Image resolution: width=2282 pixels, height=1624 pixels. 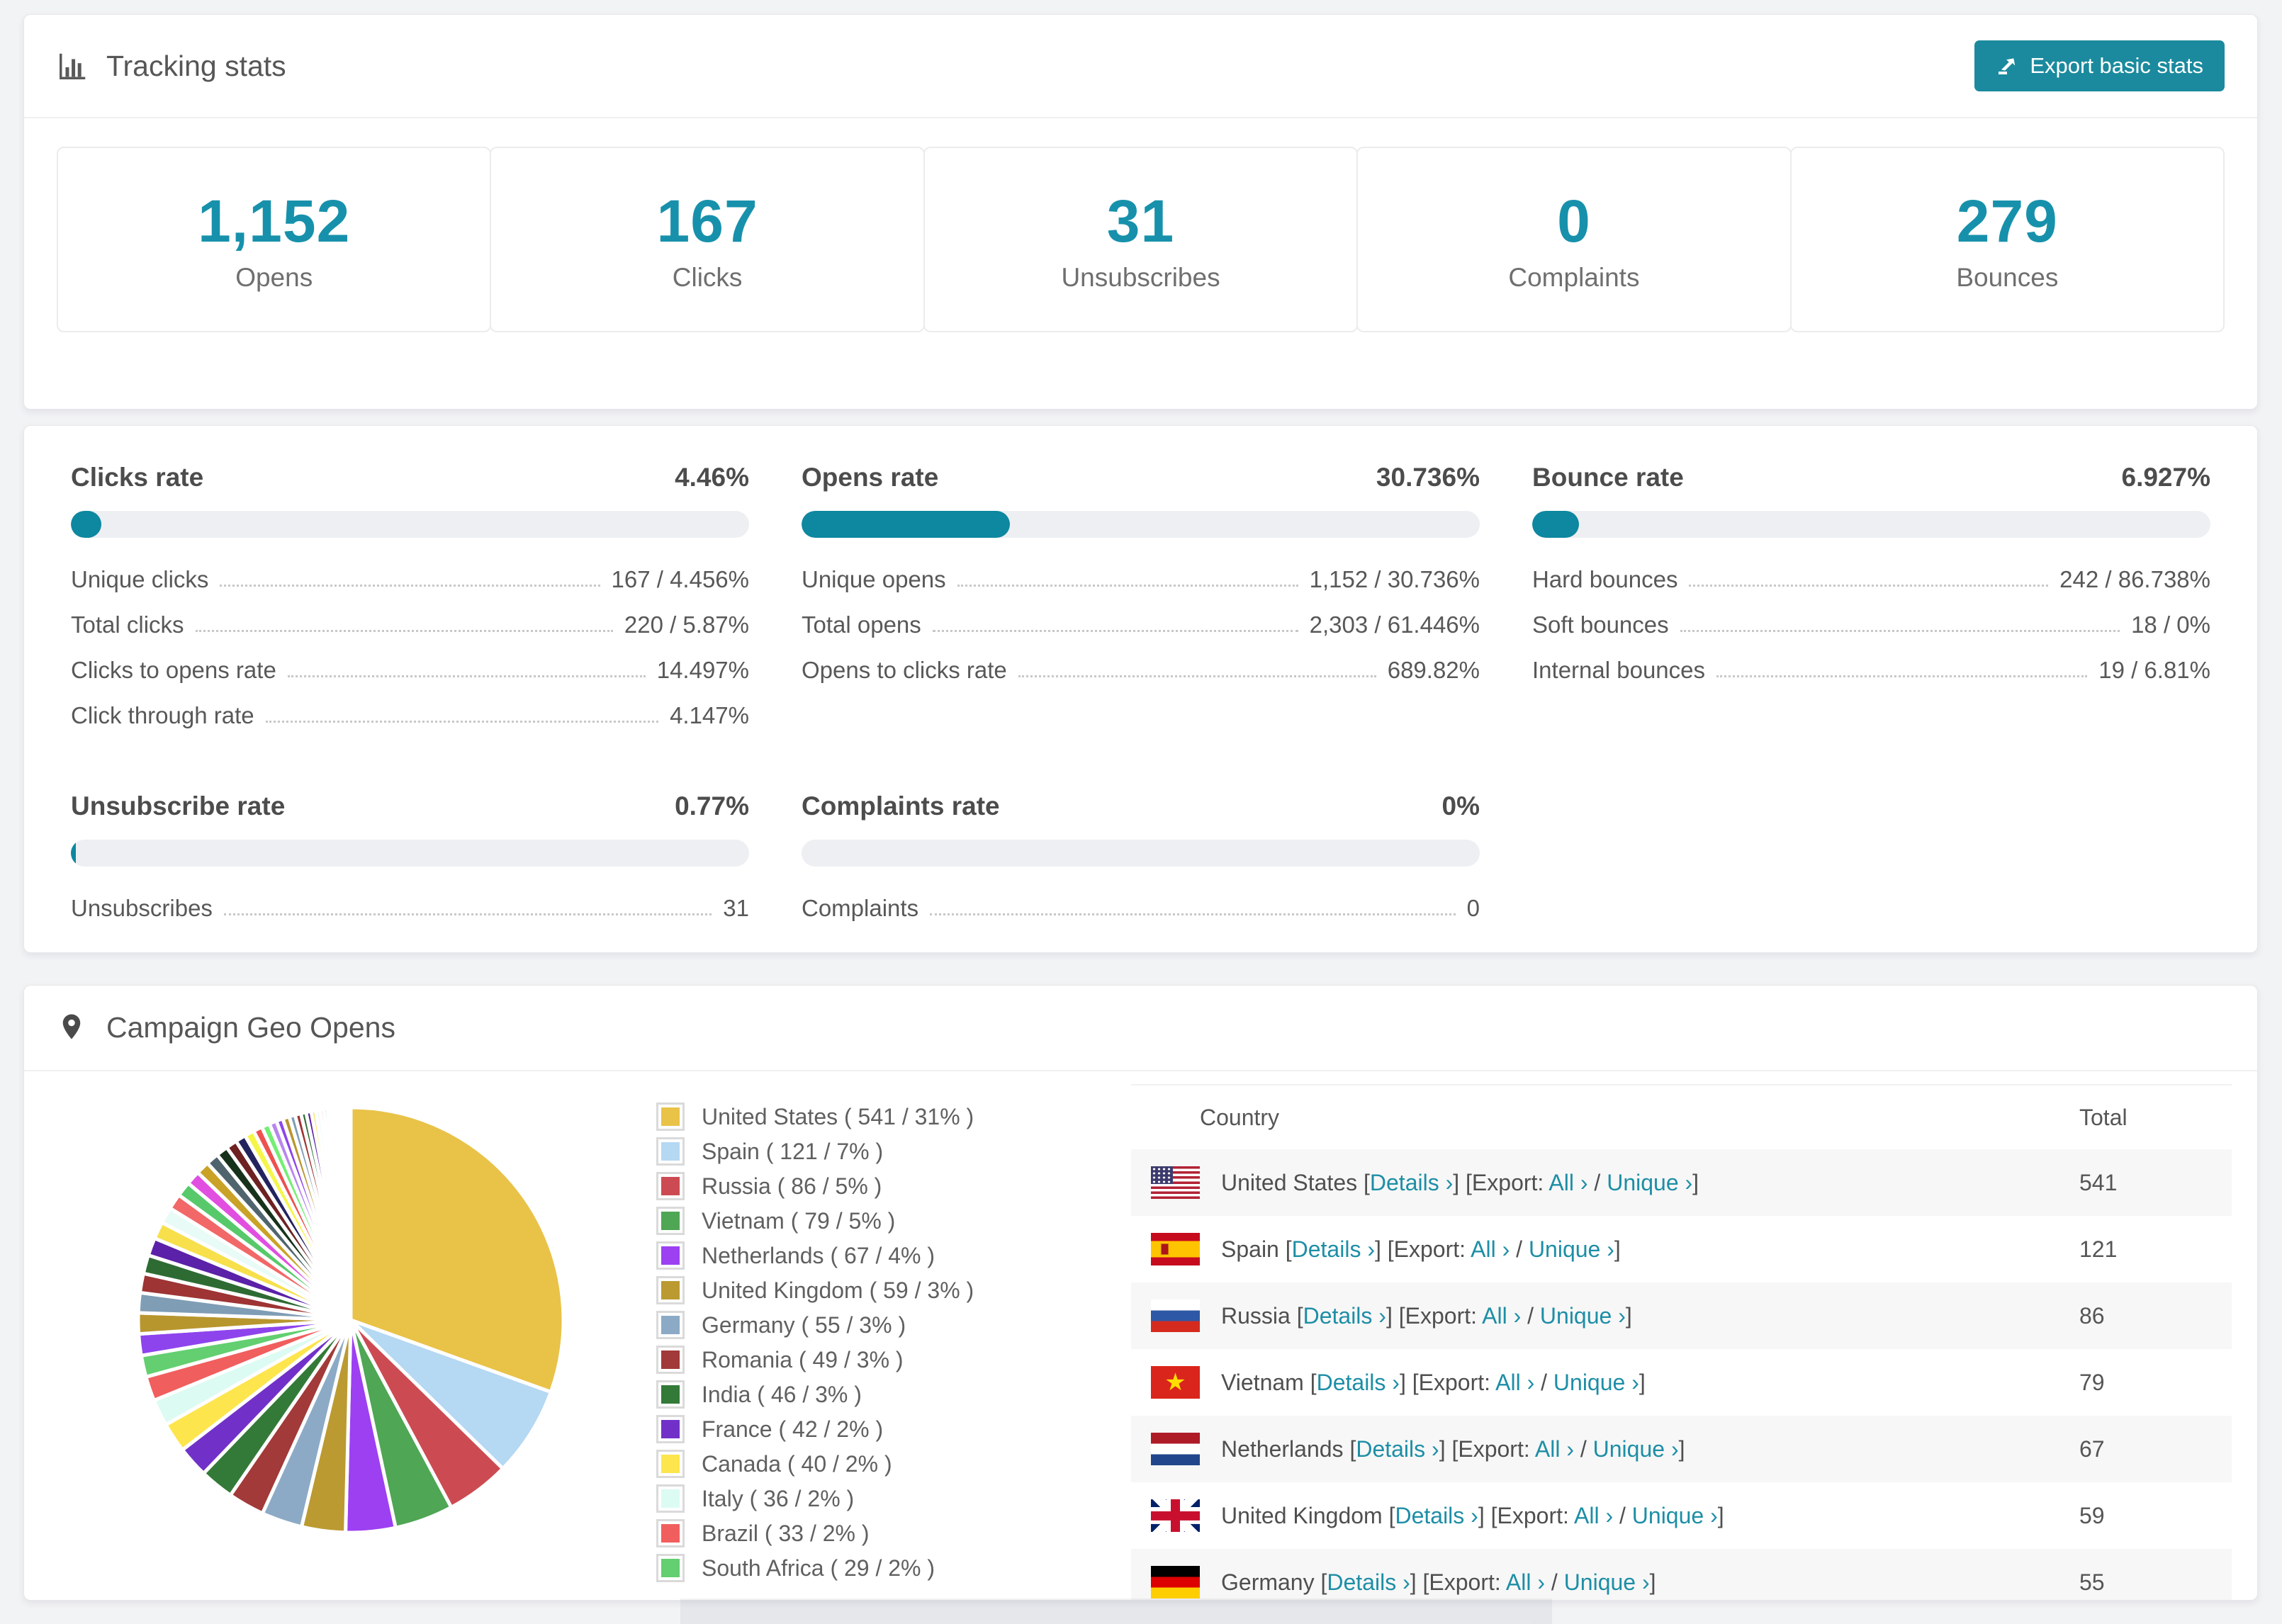 What do you see at coordinates (140, 579) in the screenshot?
I see `rate-detail-label: Unique clicks` at bounding box center [140, 579].